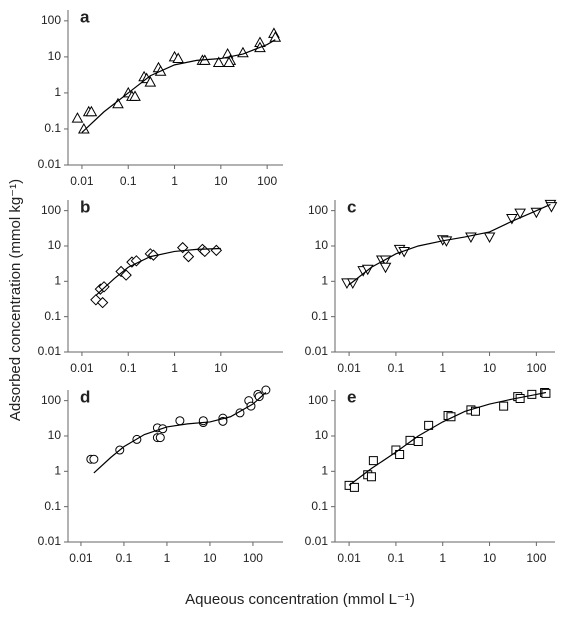 This screenshot has height=617, width=567. Describe the element at coordinates (85, 396) in the screenshot. I see `panel-title: d` at that location.